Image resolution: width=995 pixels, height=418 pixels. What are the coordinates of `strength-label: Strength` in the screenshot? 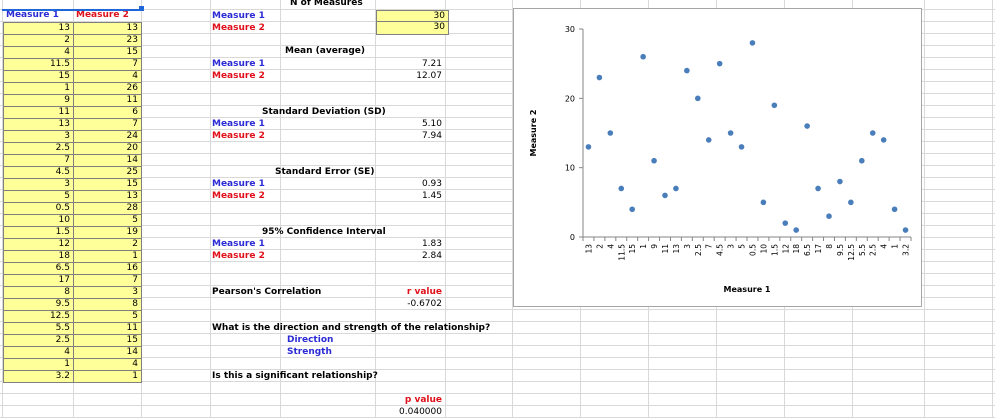 It's located at (309, 352).